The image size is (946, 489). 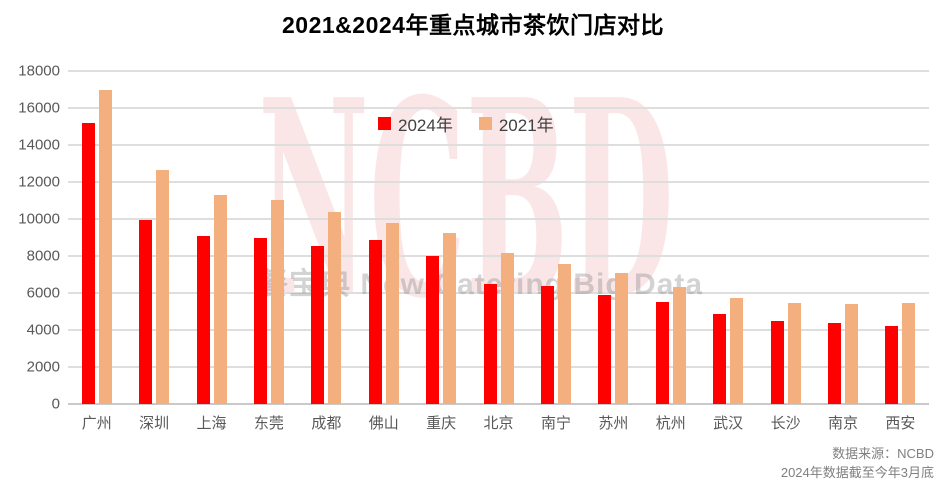 I want to click on y-axis-label: 18000, so click(x=39, y=71).